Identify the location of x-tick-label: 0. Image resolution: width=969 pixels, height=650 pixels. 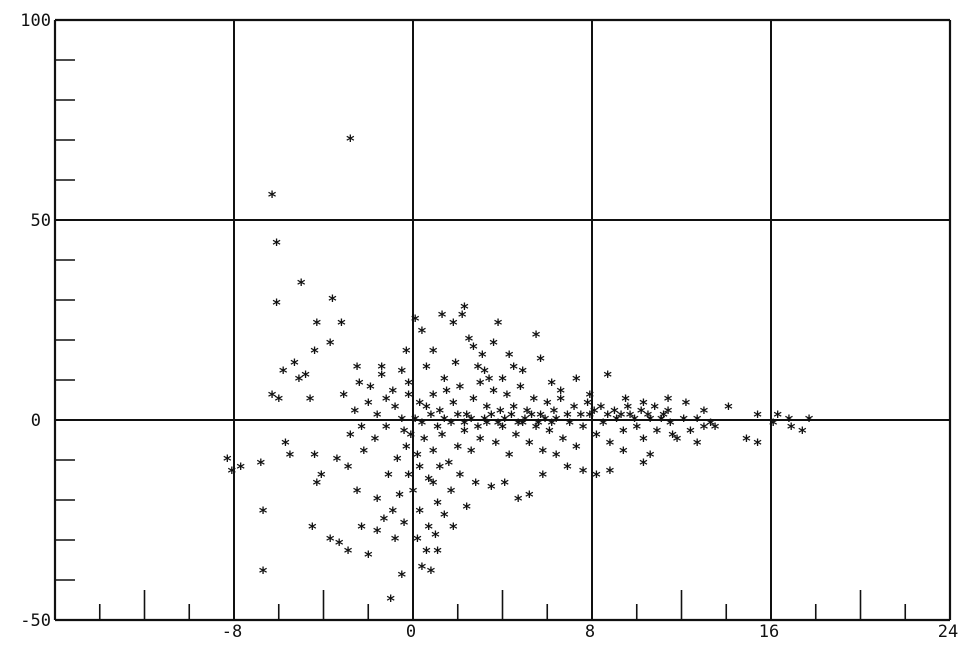
(411, 632).